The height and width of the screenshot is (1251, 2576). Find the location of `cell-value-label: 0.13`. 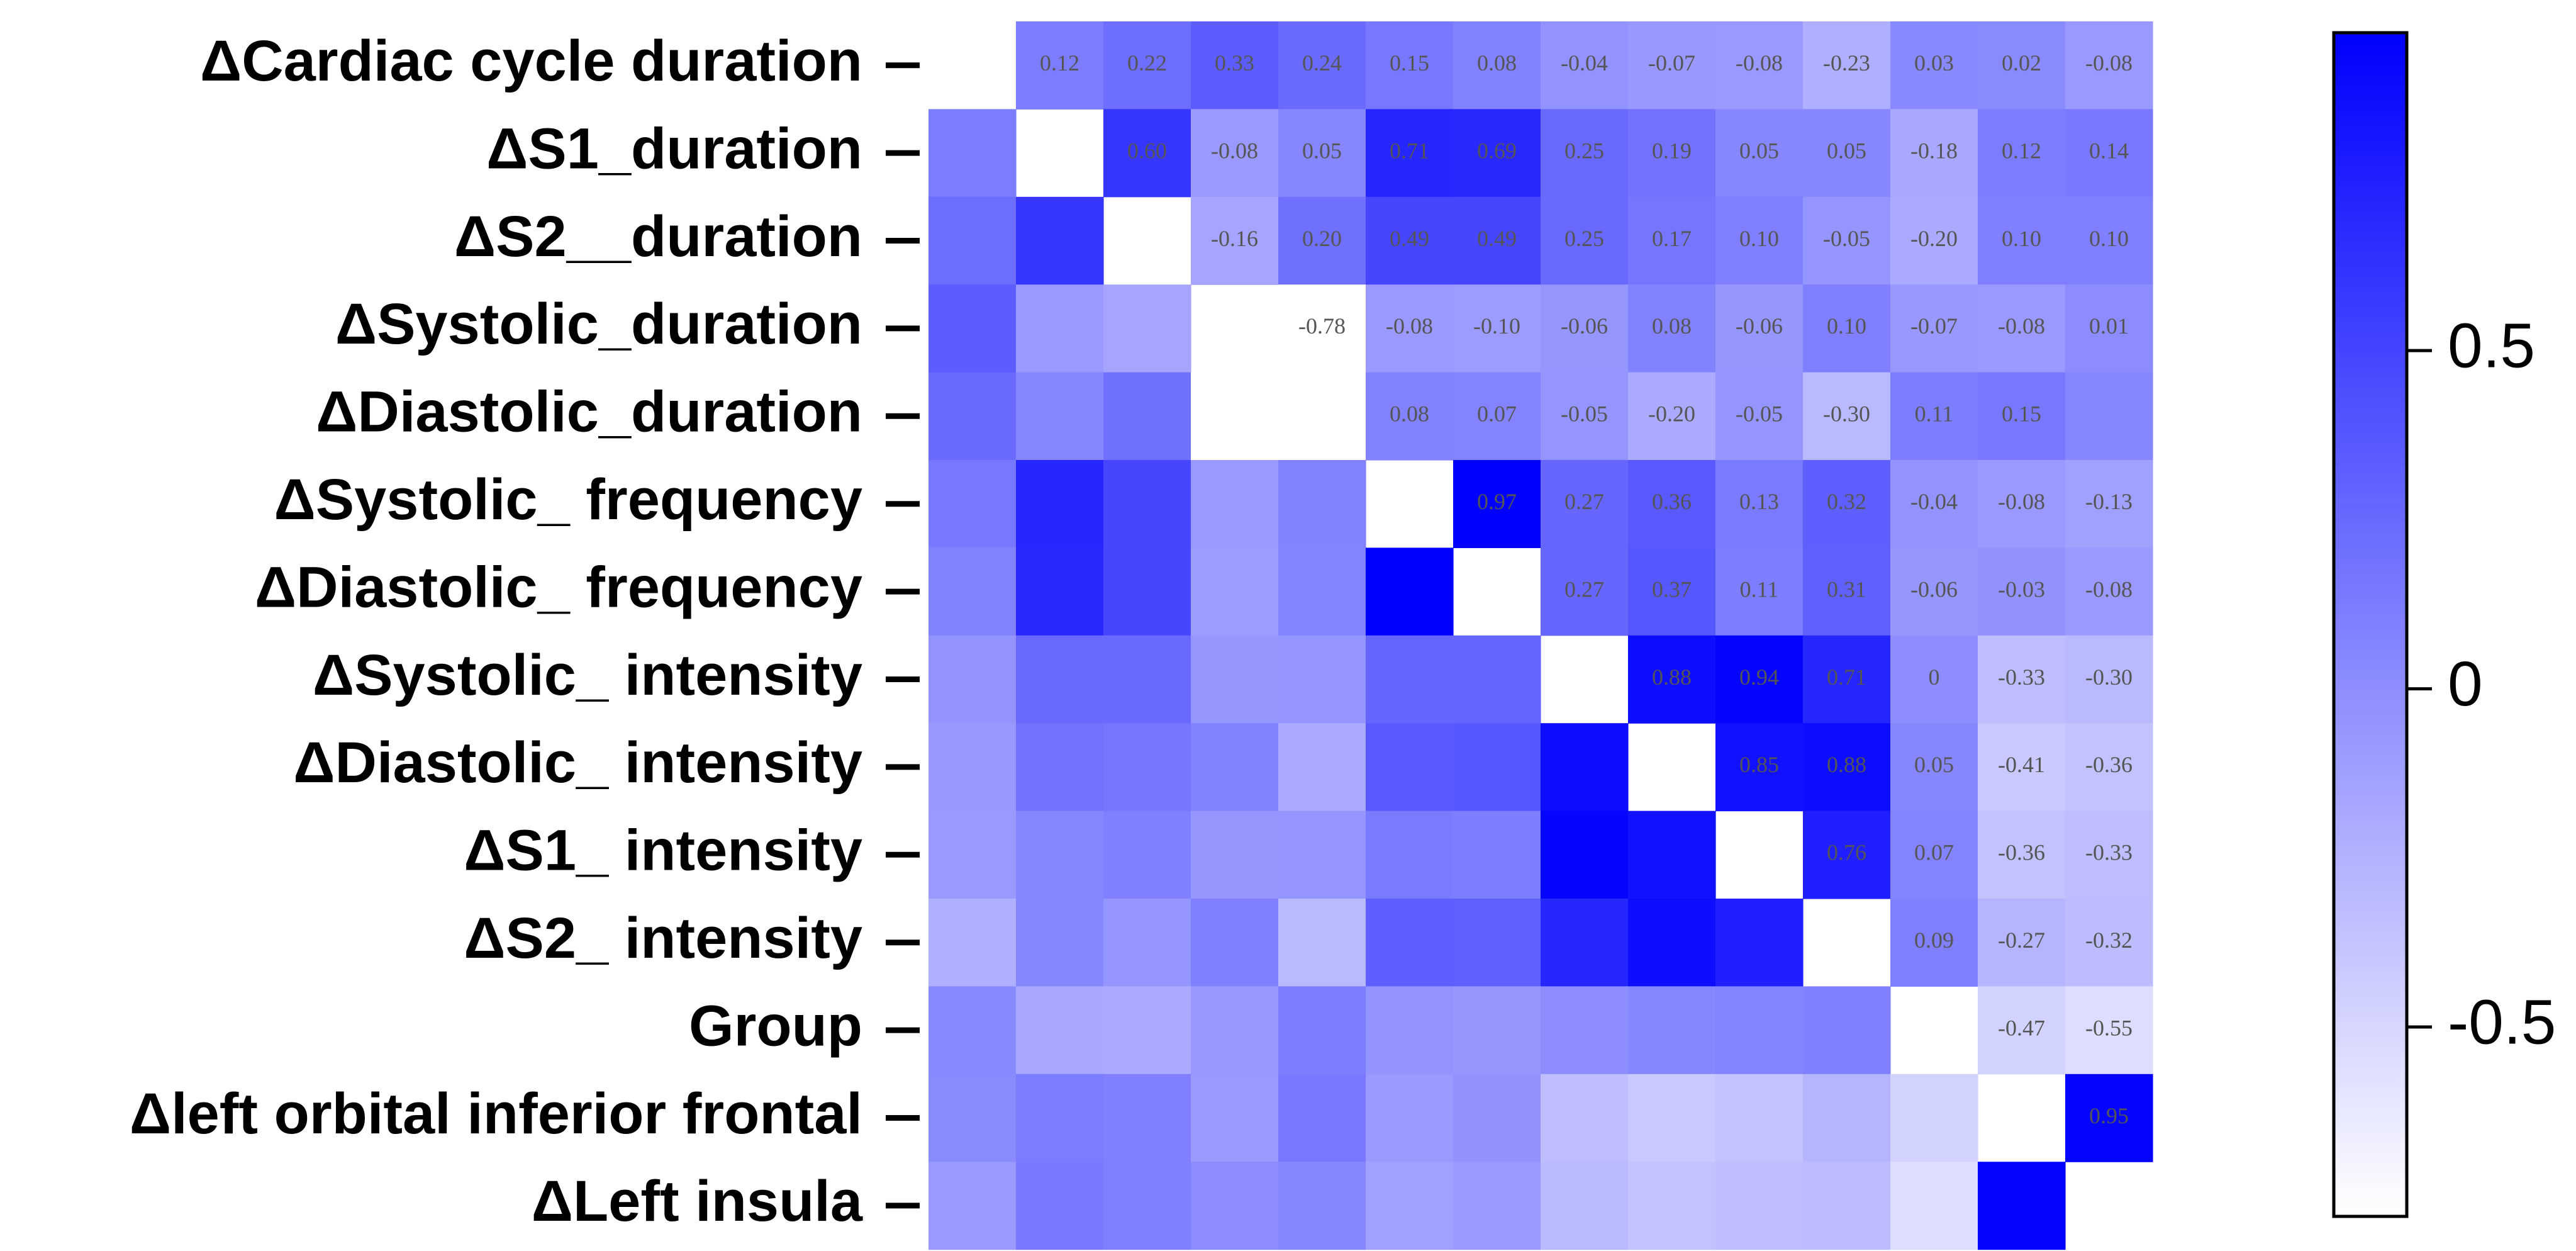

cell-value-label: 0.13 is located at coordinates (1759, 501).